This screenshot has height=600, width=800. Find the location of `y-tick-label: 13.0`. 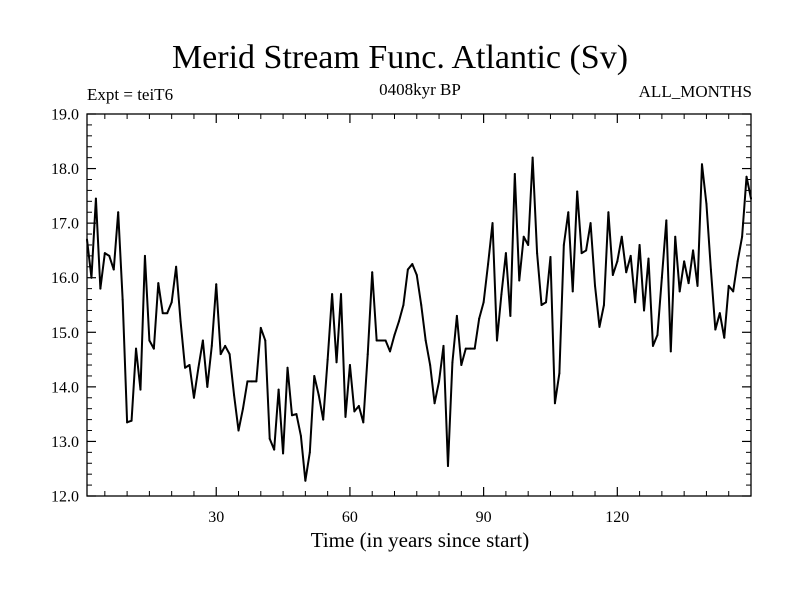

y-tick-label: 13.0 is located at coordinates (65, 442).